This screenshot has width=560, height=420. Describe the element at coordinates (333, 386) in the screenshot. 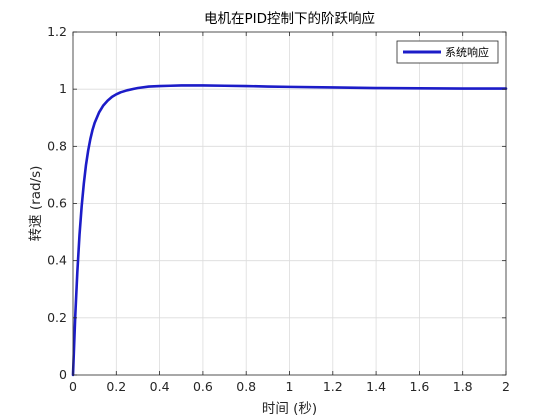

I see `x-tick-label: 1.2` at that location.